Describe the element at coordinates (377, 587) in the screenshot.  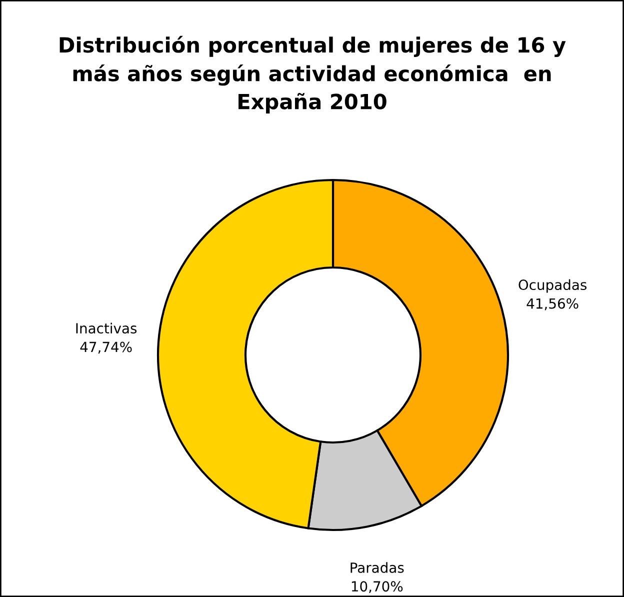
I see `data-label: 10,70%` at that location.